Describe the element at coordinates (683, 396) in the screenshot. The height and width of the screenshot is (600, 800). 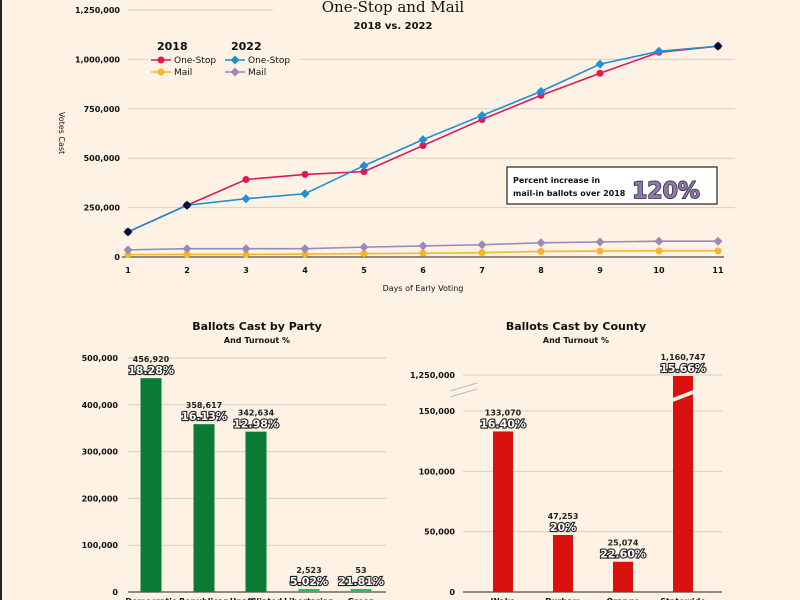
I see `bar-break-mark` at that location.